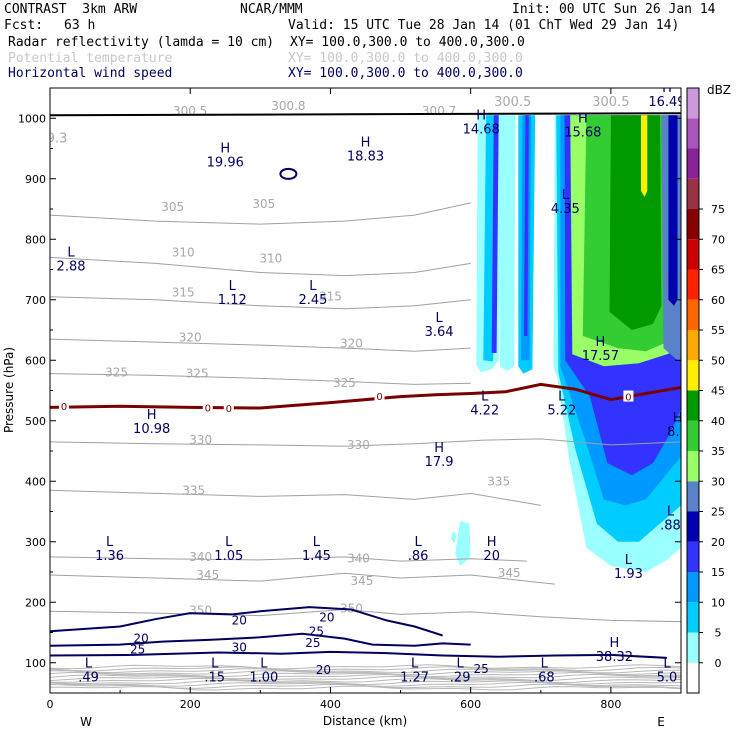  I want to click on hl-marker-value: 1.00, so click(263, 677).